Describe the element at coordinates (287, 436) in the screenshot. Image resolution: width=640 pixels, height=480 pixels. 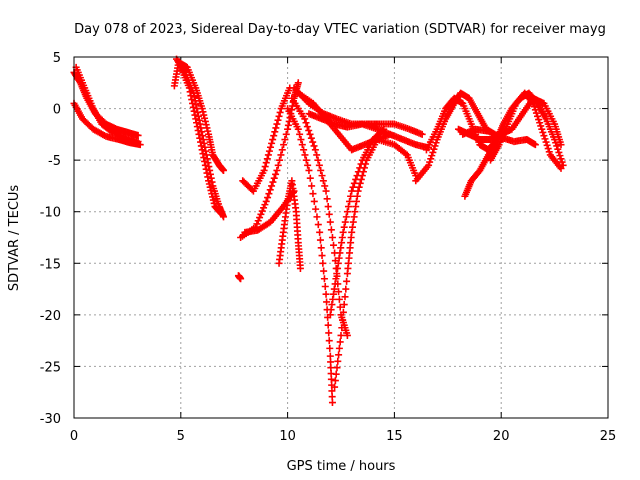
I see `x-tick-label: 10` at that location.